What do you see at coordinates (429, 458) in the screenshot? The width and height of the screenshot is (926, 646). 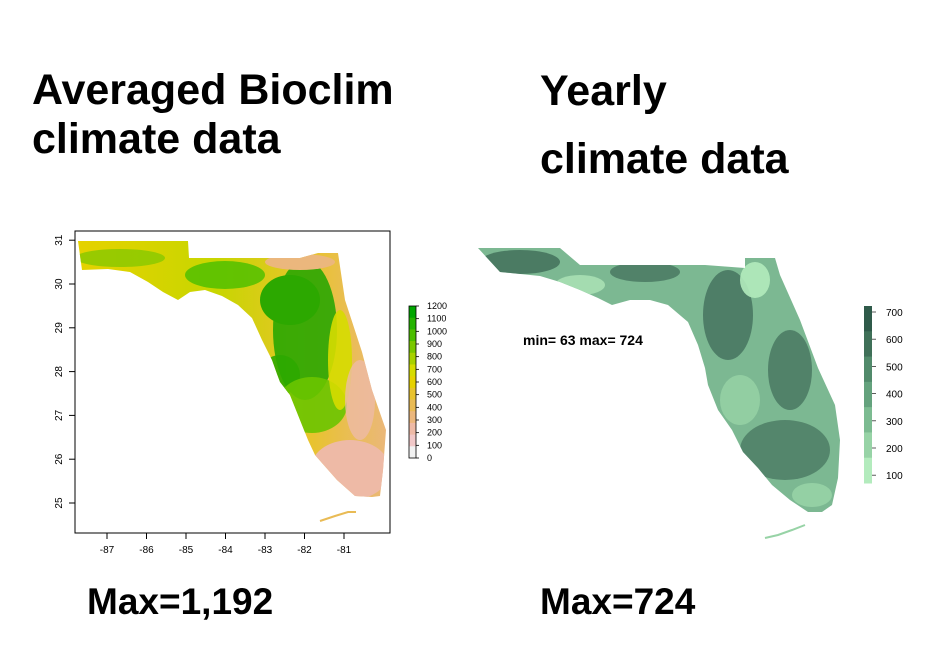 I see `legend-label: 0` at bounding box center [429, 458].